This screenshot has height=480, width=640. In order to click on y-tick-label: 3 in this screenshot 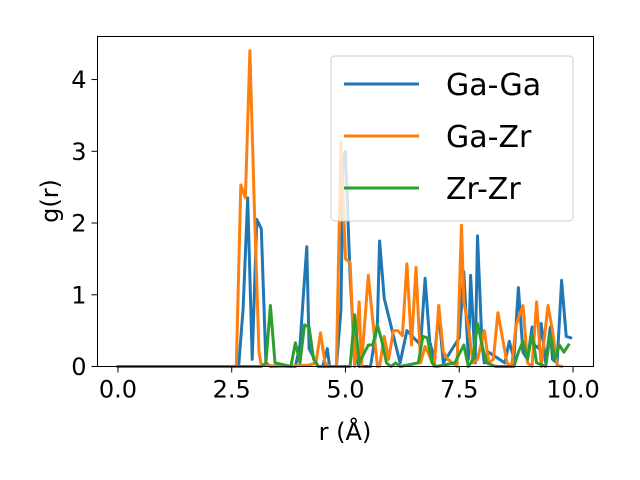, I will do `click(78, 152)`.